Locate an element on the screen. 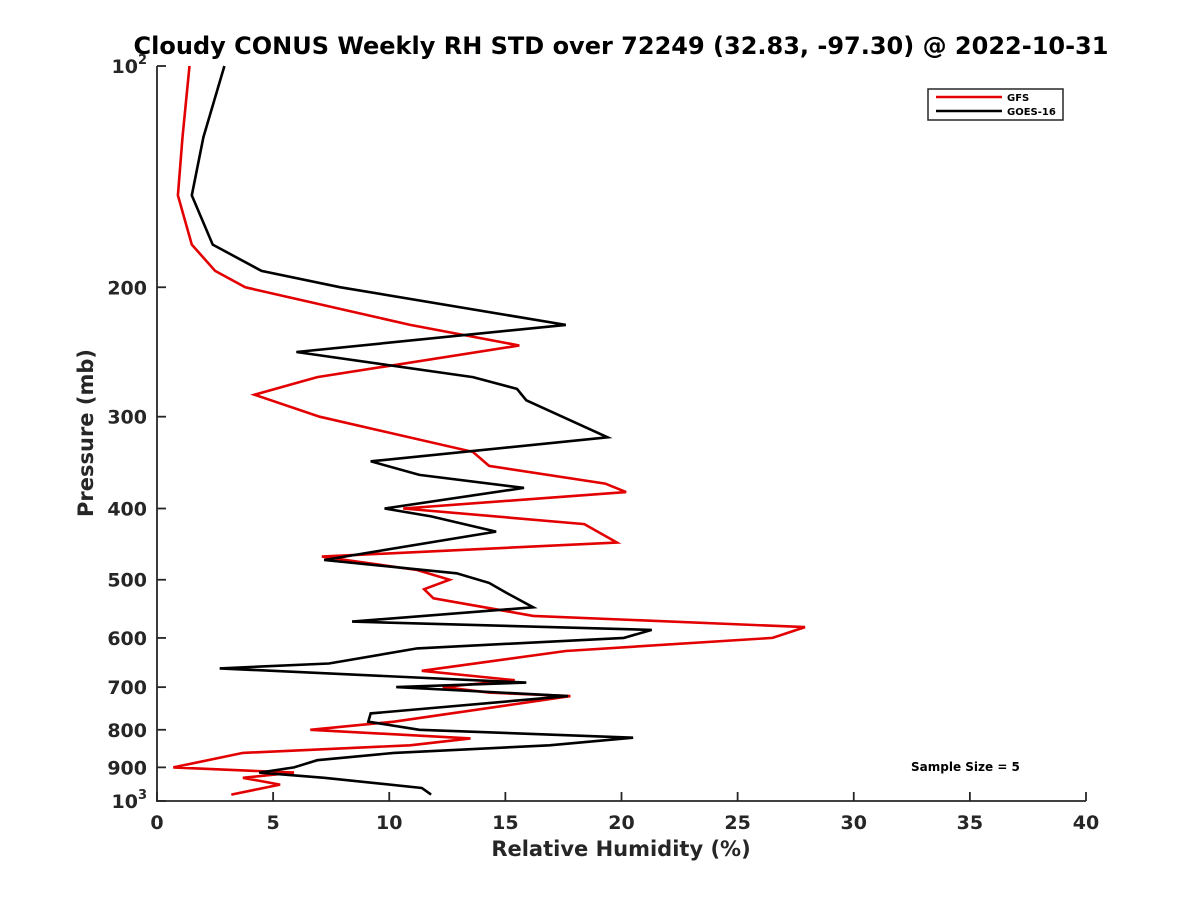  legend: GFS GOES-16 is located at coordinates (995, 104).